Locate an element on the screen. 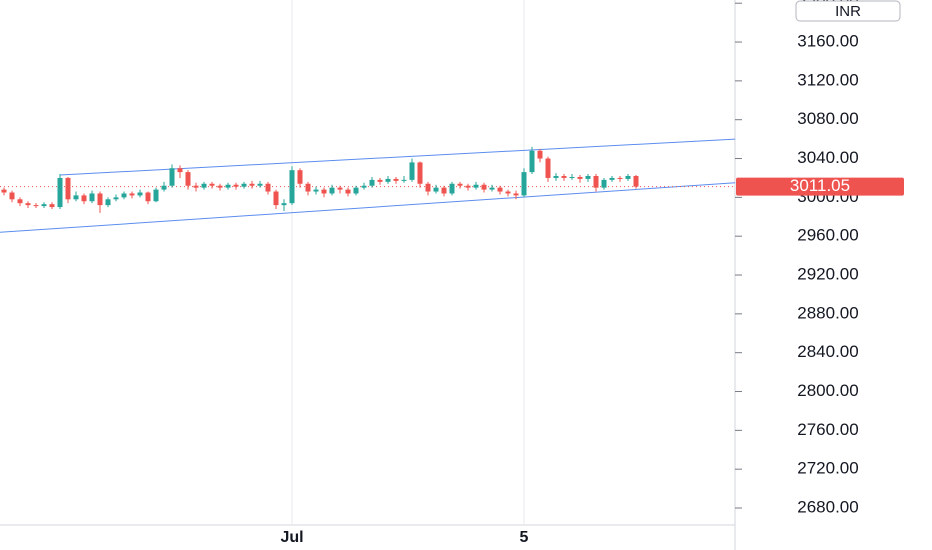 This screenshot has height=550, width=932. y-tick-label: 2960.00 is located at coordinates (827, 235).